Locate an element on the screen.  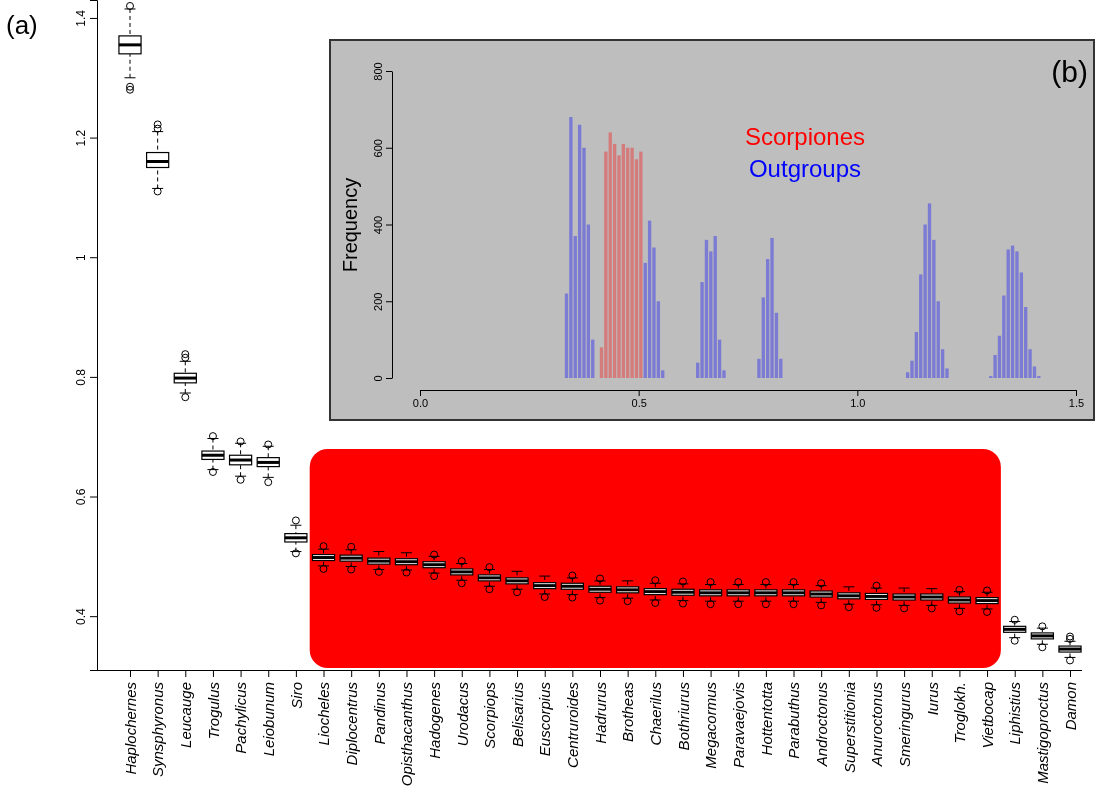
x-tick-label: Diplocentrus is located at coordinates (351, 723).